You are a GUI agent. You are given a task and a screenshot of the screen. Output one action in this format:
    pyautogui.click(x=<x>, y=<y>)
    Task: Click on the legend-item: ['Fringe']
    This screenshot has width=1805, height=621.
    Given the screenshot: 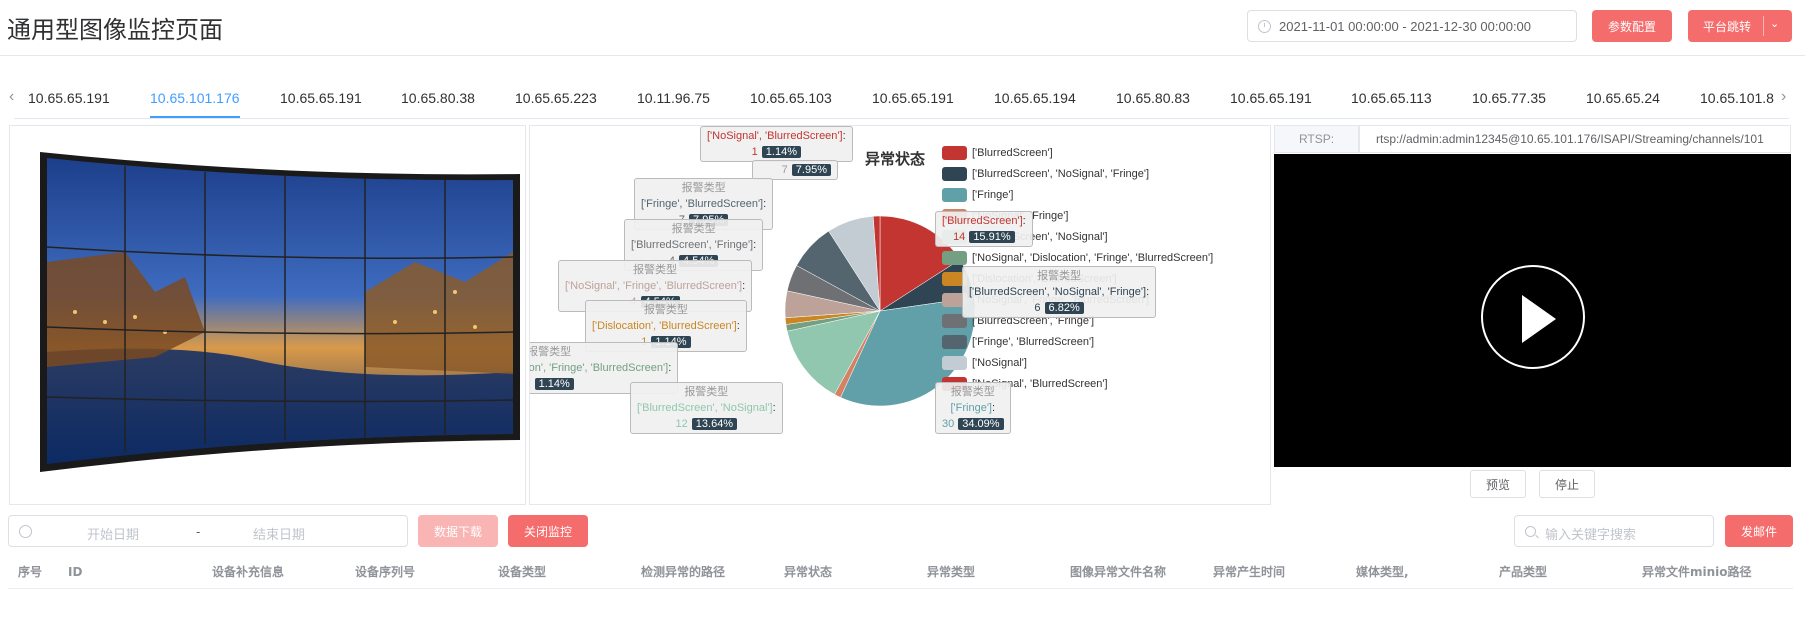 What is the action you would take?
    pyautogui.click(x=978, y=195)
    